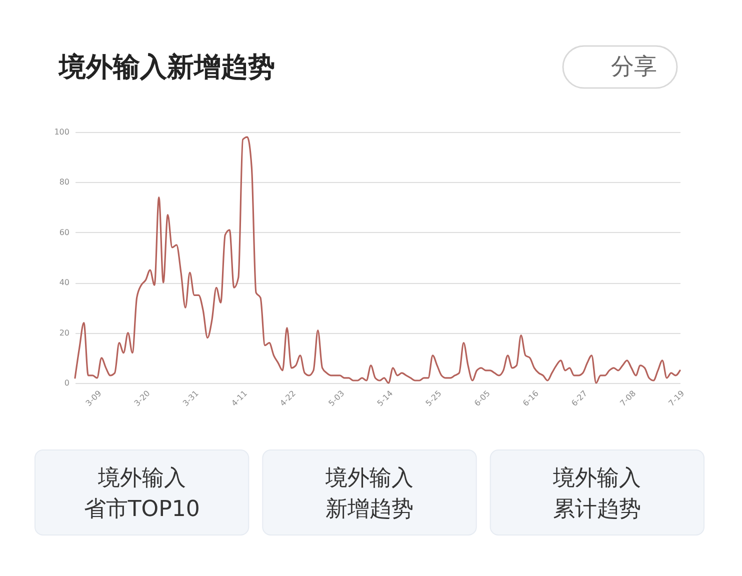 This screenshot has width=742, height=576. What do you see at coordinates (64, 333) in the screenshot?
I see `y-tick-label: 20` at bounding box center [64, 333].